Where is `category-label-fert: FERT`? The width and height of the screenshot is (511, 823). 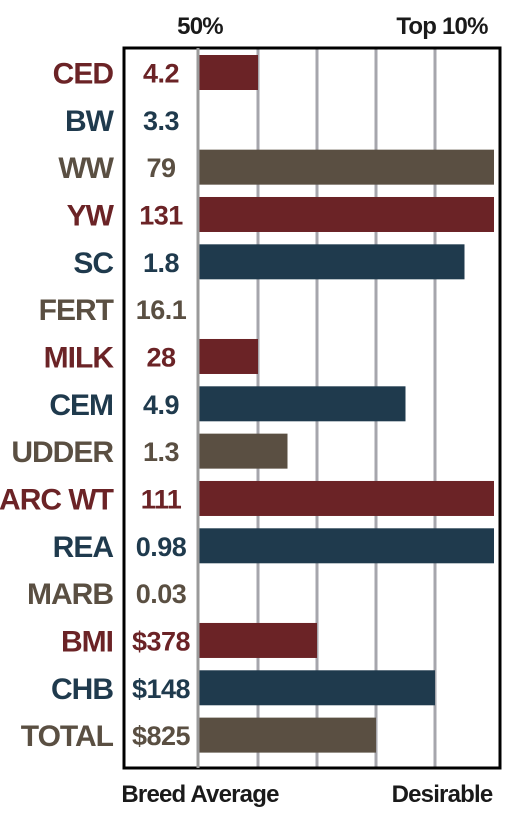
category-label-fert: FERT is located at coordinates (76, 310).